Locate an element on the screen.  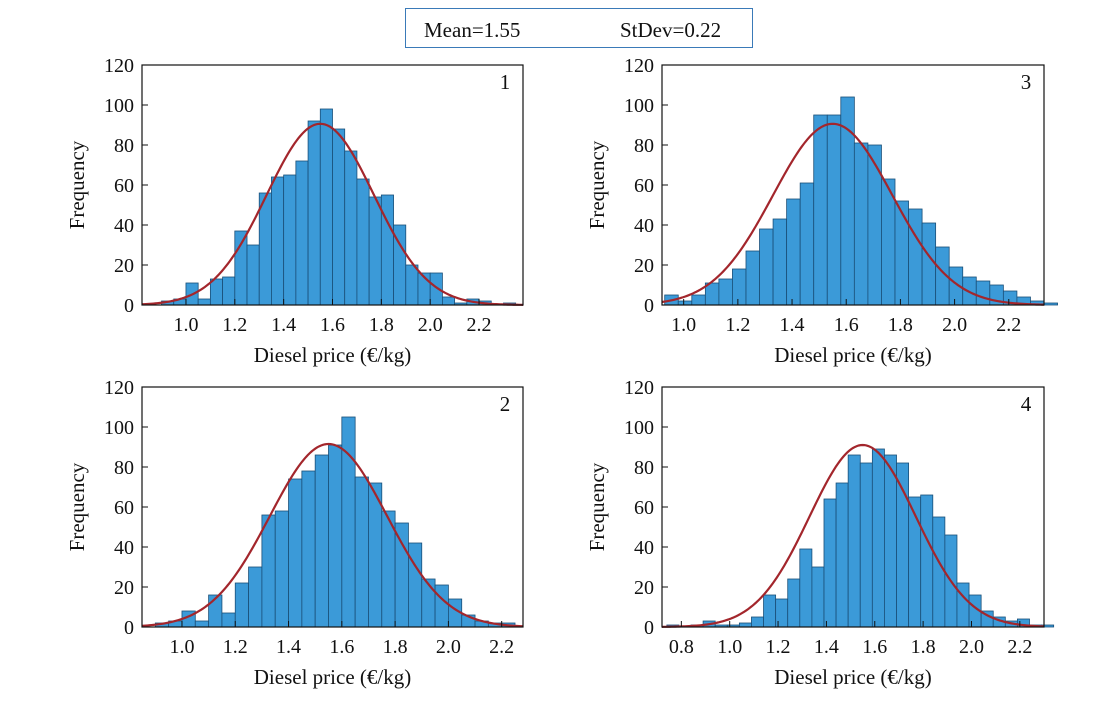
panel-number: 4 is located at coordinates (1026, 404).